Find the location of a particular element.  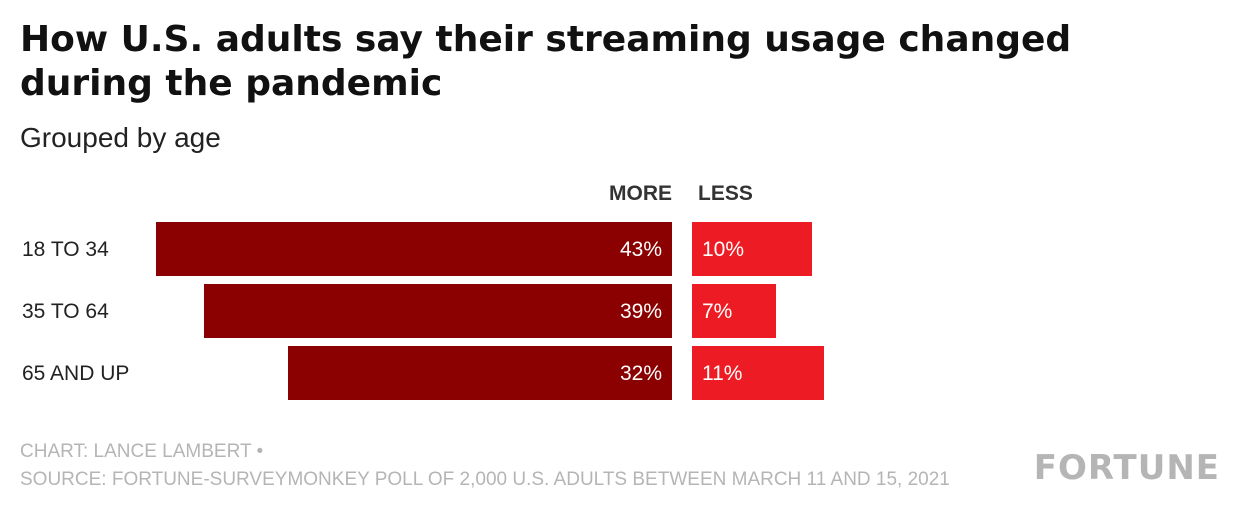

fortune-logo: FORTUNE is located at coordinates (1126, 468).